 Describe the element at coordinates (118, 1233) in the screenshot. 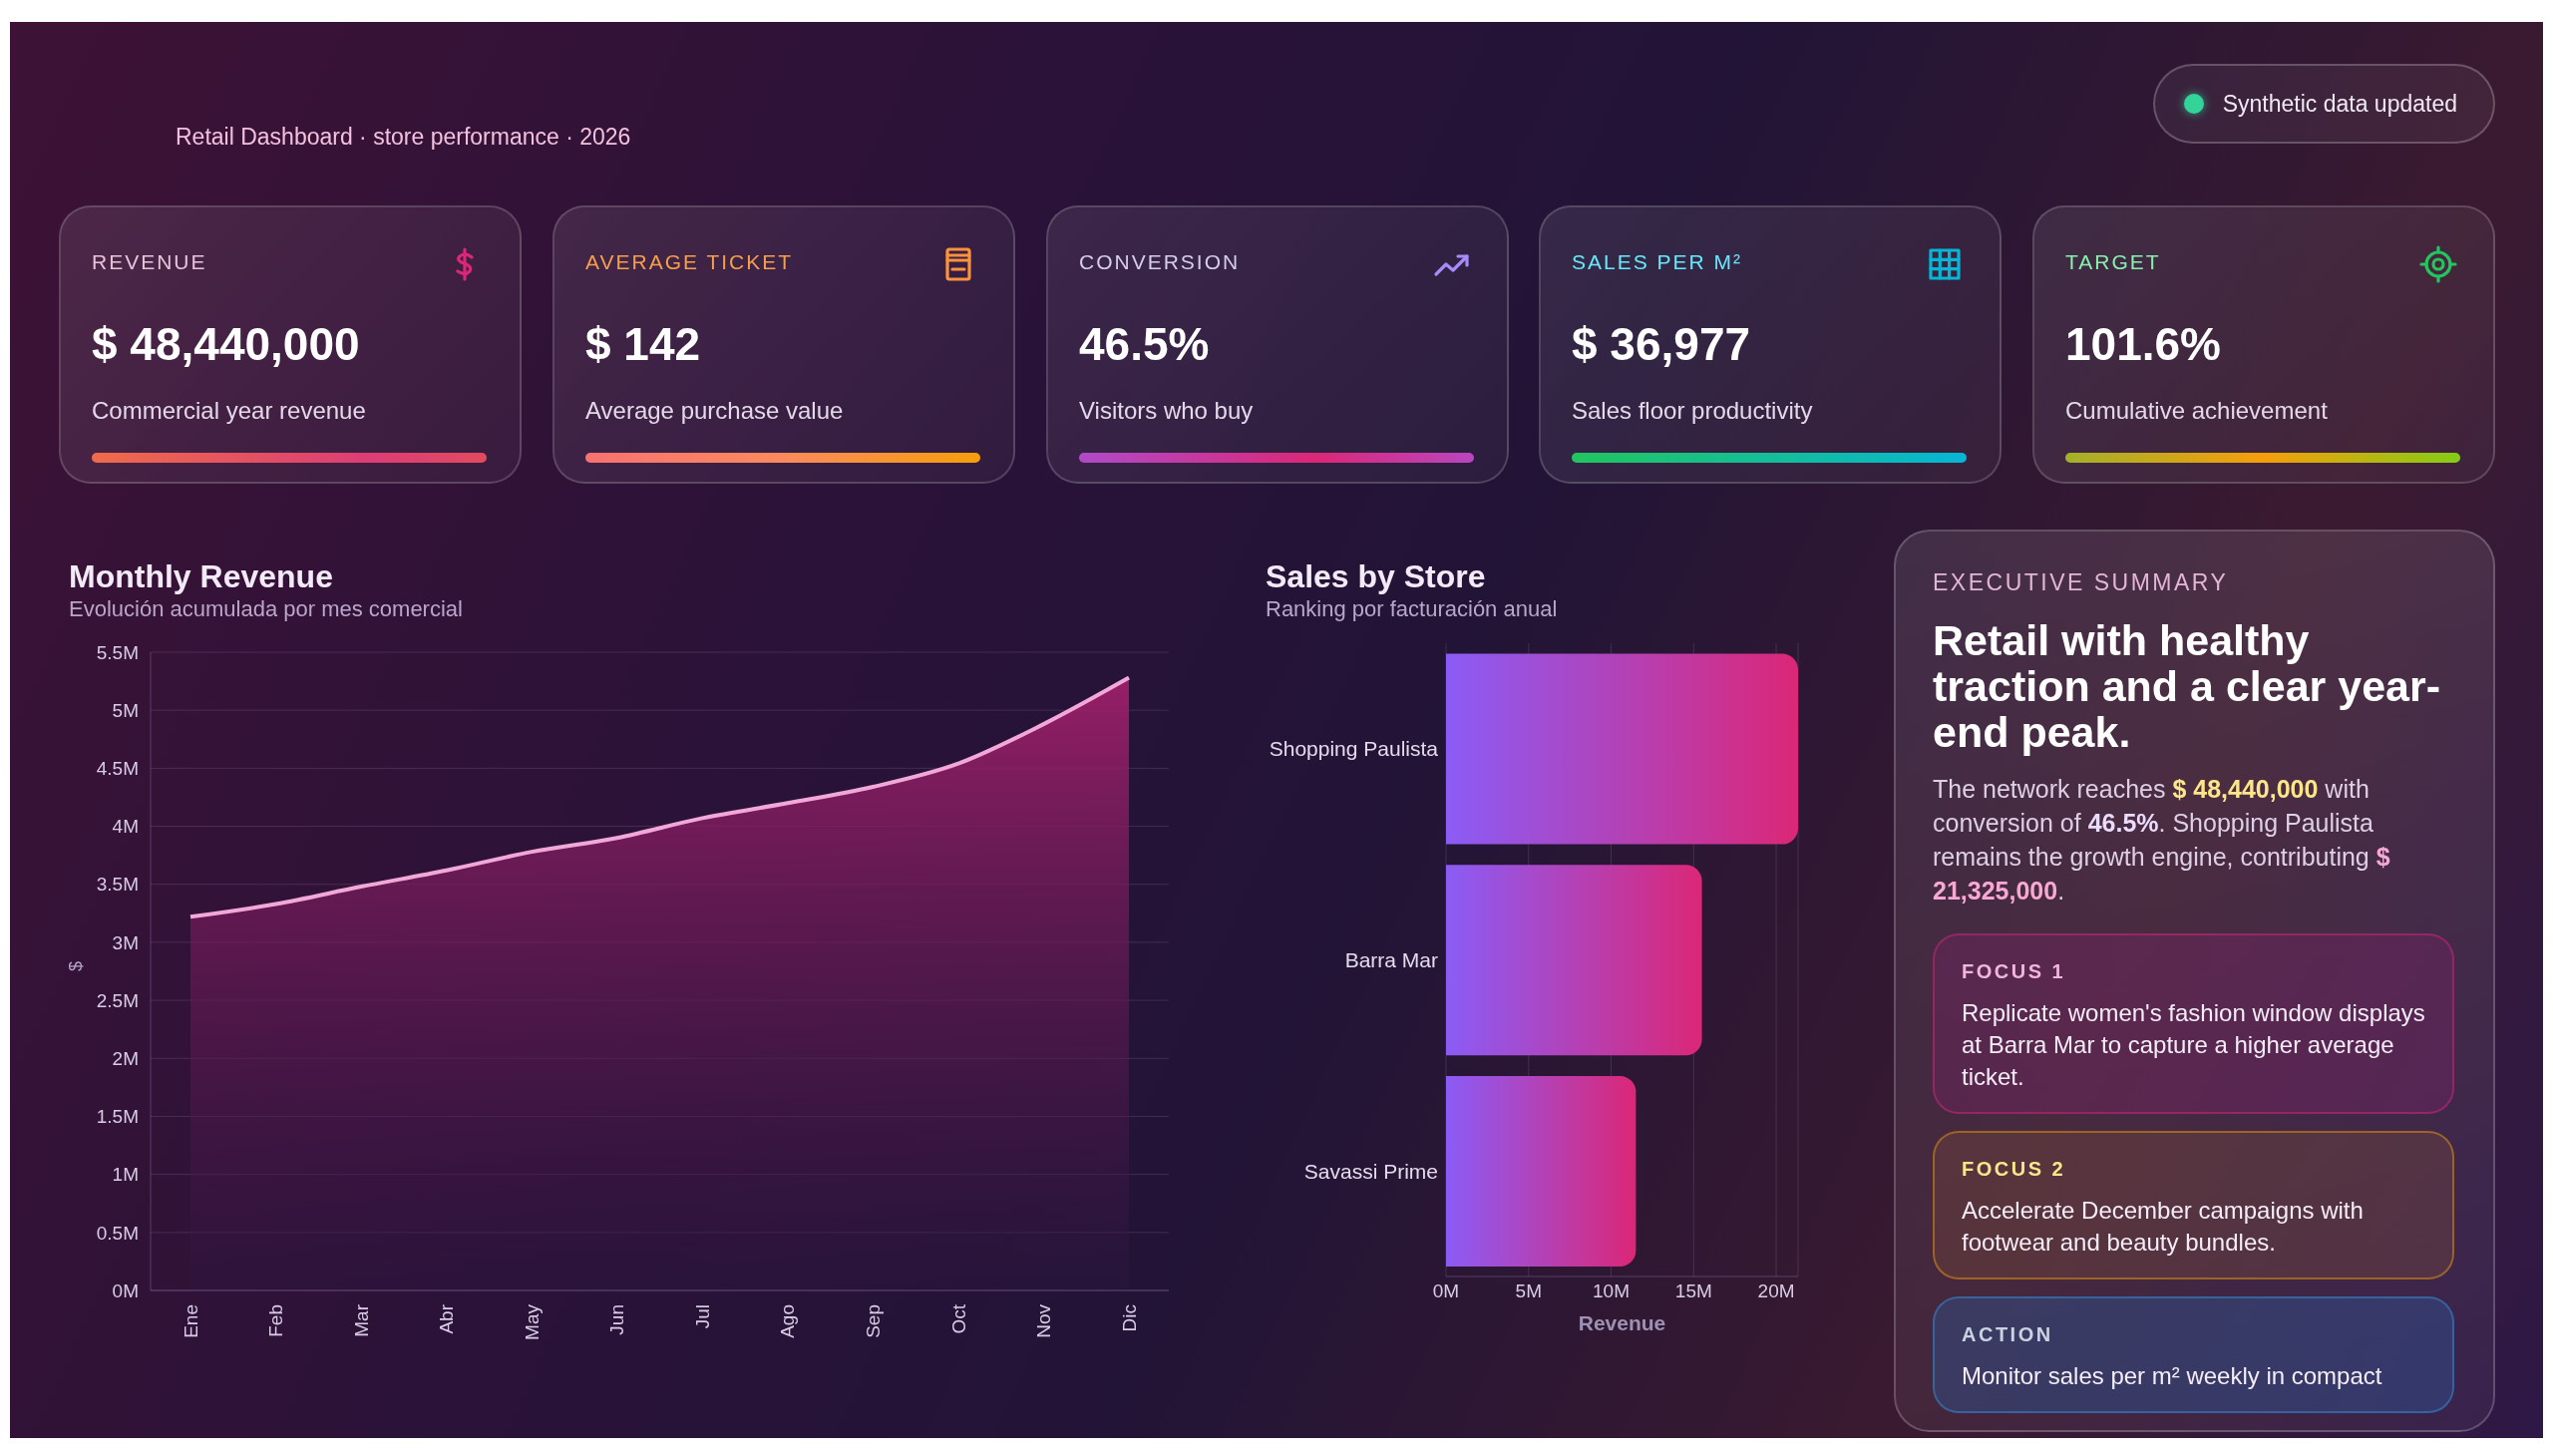

I see `y-tick-label: 0.5M` at that location.